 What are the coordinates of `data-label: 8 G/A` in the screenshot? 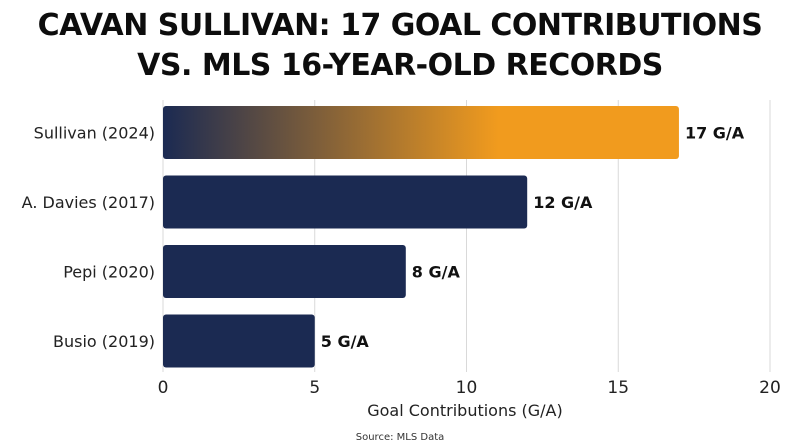 It's located at (436, 272).